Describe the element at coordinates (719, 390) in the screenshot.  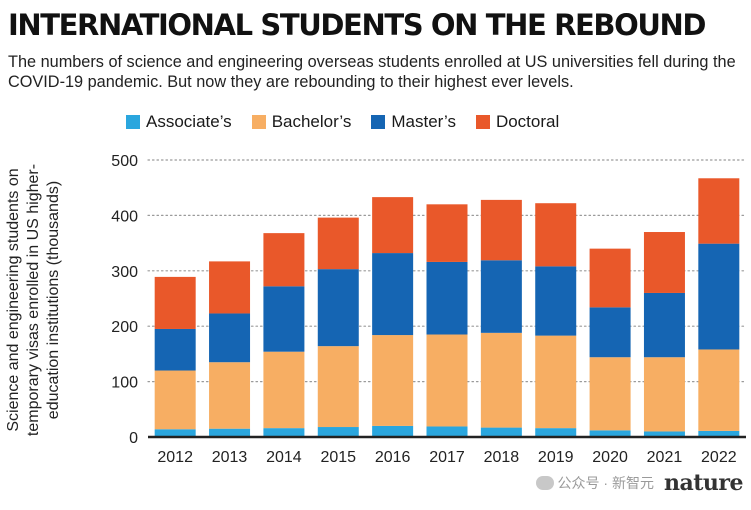
I see `bar-segment-bachelor-2022` at that location.